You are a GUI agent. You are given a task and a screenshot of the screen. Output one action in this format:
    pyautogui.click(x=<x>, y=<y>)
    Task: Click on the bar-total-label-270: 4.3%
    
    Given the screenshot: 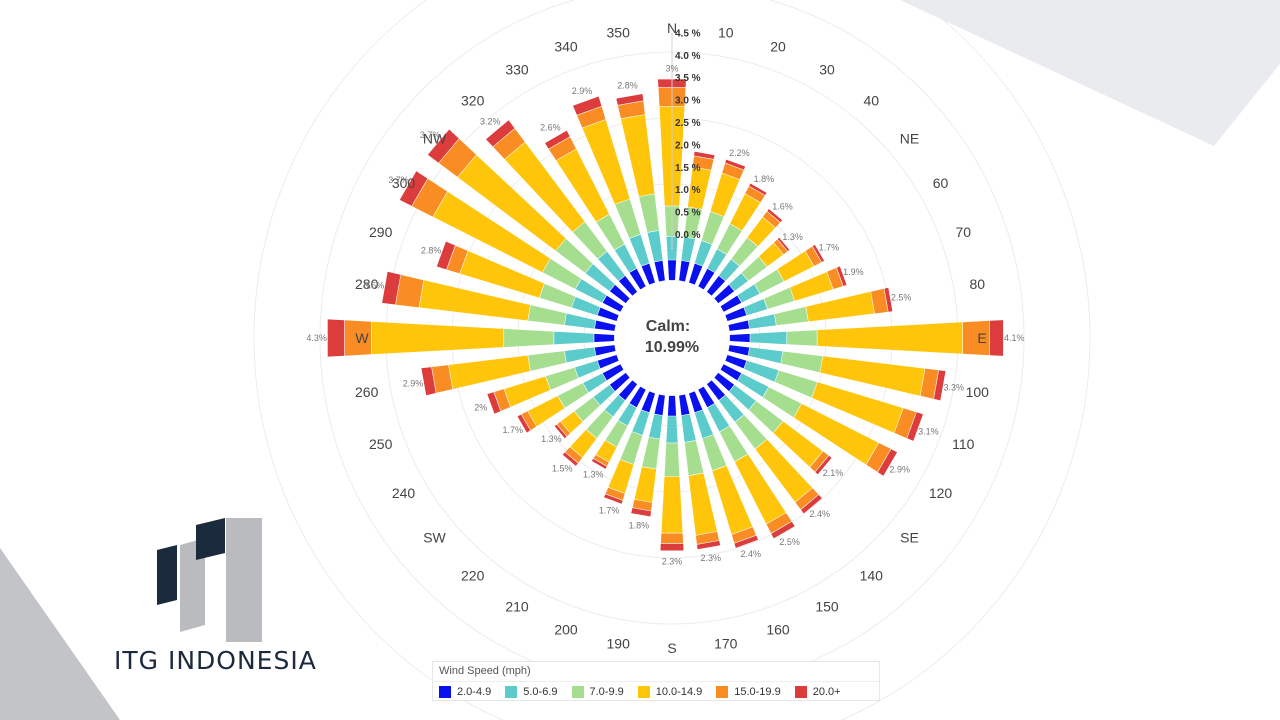 What is the action you would take?
    pyautogui.click(x=316, y=338)
    